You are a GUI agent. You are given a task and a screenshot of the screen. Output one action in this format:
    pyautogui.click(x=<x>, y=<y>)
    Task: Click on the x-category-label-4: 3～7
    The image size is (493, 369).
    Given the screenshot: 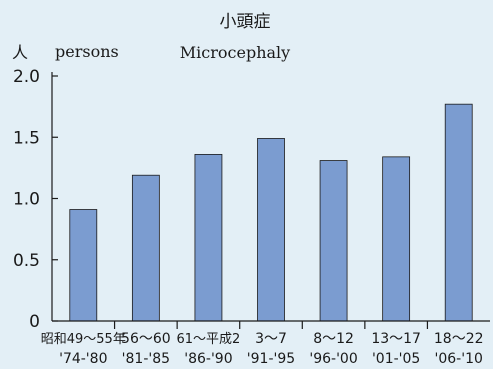 What is the action you would take?
    pyautogui.click(x=271, y=339)
    